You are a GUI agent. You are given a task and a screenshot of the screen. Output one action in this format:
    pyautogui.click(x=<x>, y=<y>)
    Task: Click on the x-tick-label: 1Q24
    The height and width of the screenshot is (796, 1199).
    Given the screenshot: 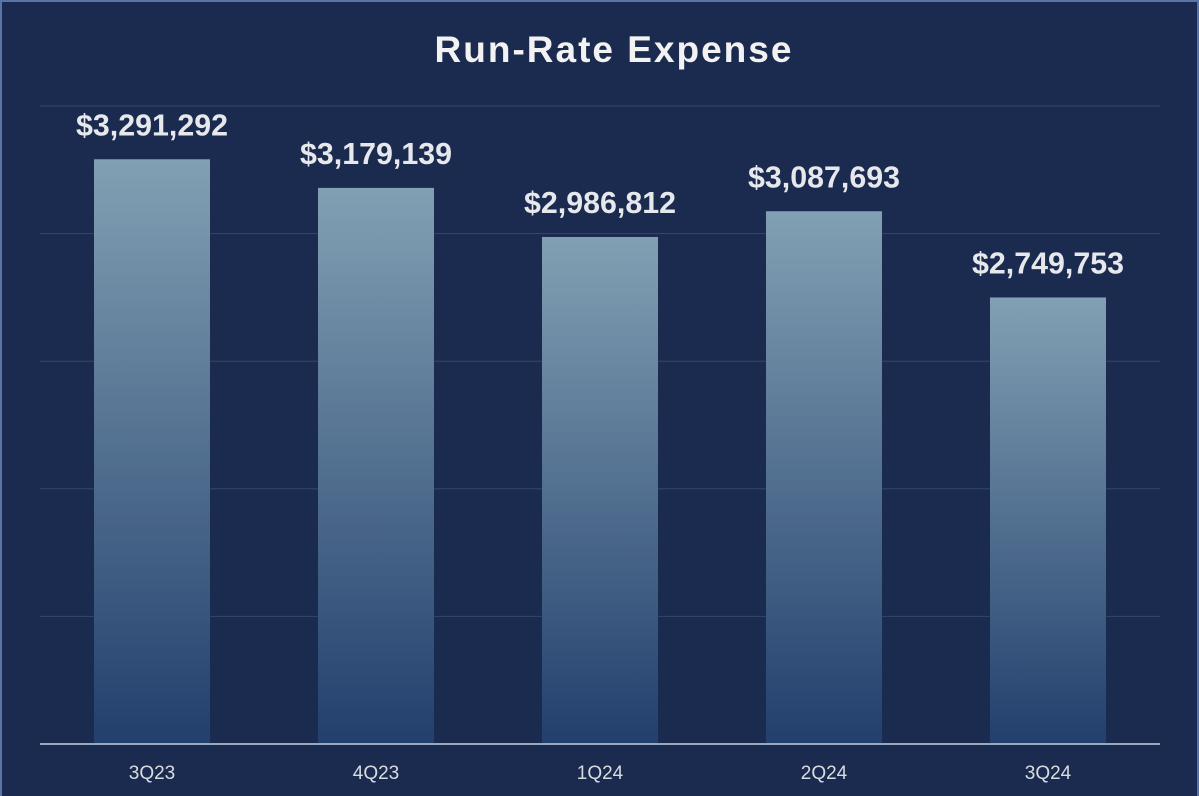 What is the action you would take?
    pyautogui.click(x=600, y=773)
    